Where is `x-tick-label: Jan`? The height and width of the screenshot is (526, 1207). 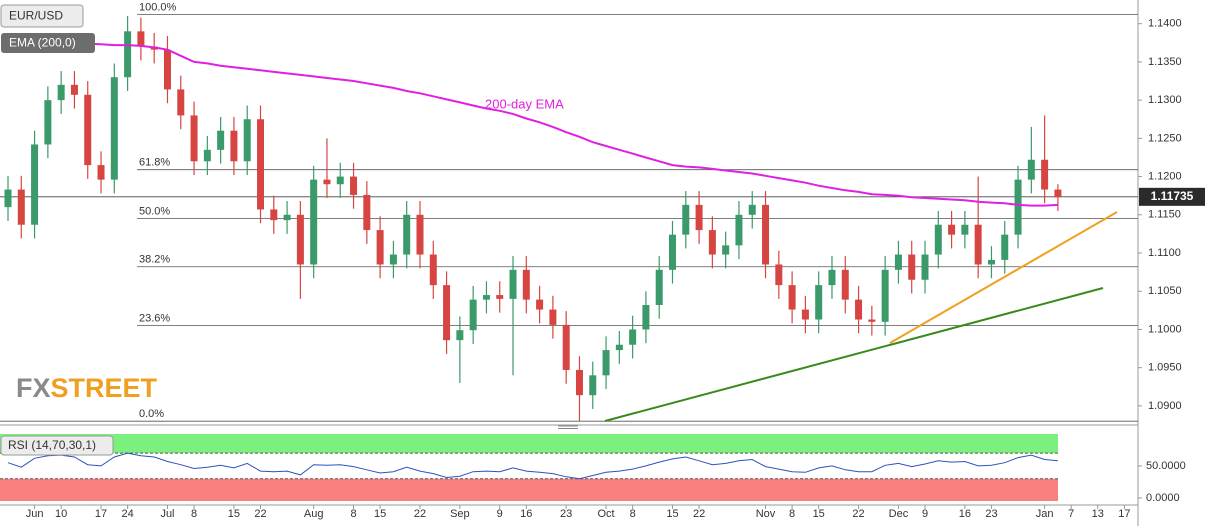 x-tick-label: Jan is located at coordinates (1045, 514).